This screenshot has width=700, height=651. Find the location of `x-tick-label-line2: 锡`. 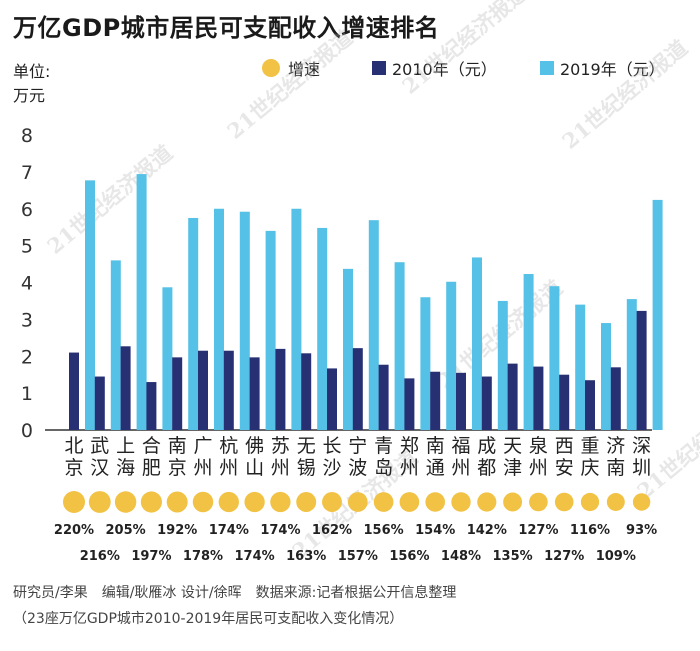

x-tick-label-line2: 锡 is located at coordinates (306, 468).